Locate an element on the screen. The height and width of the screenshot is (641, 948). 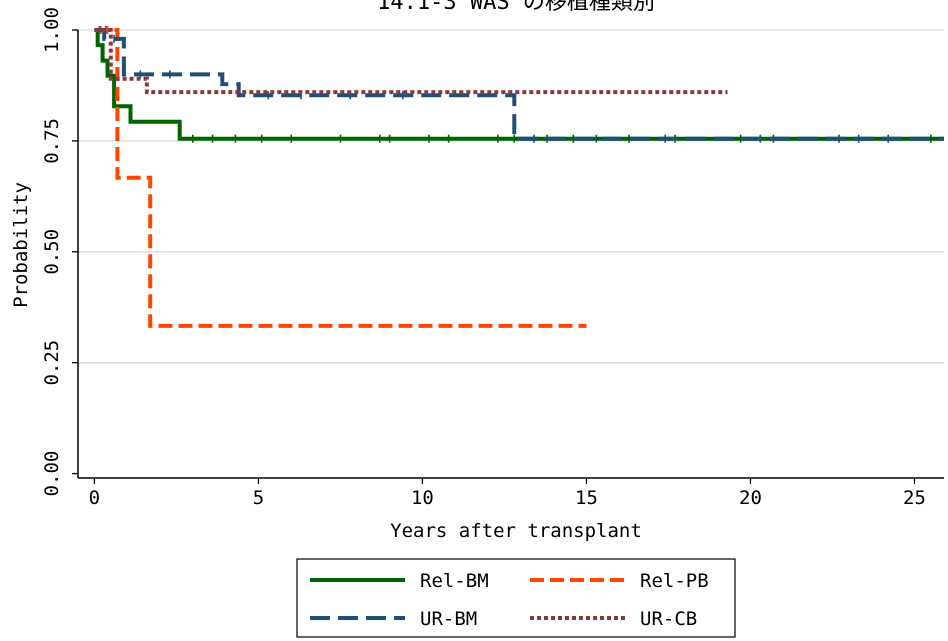
x-tick-label: 0 is located at coordinates (94, 498).